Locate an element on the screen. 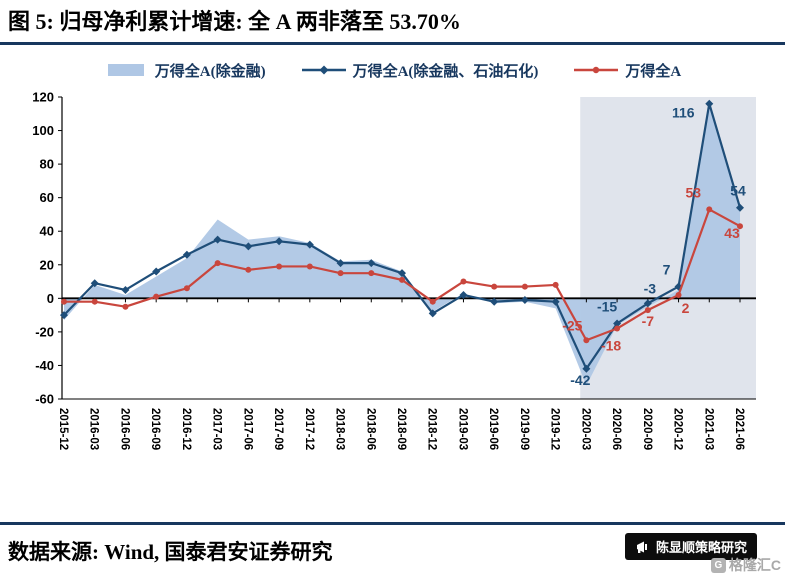 This screenshot has height=577, width=785. data-label: -15 is located at coordinates (607, 307).